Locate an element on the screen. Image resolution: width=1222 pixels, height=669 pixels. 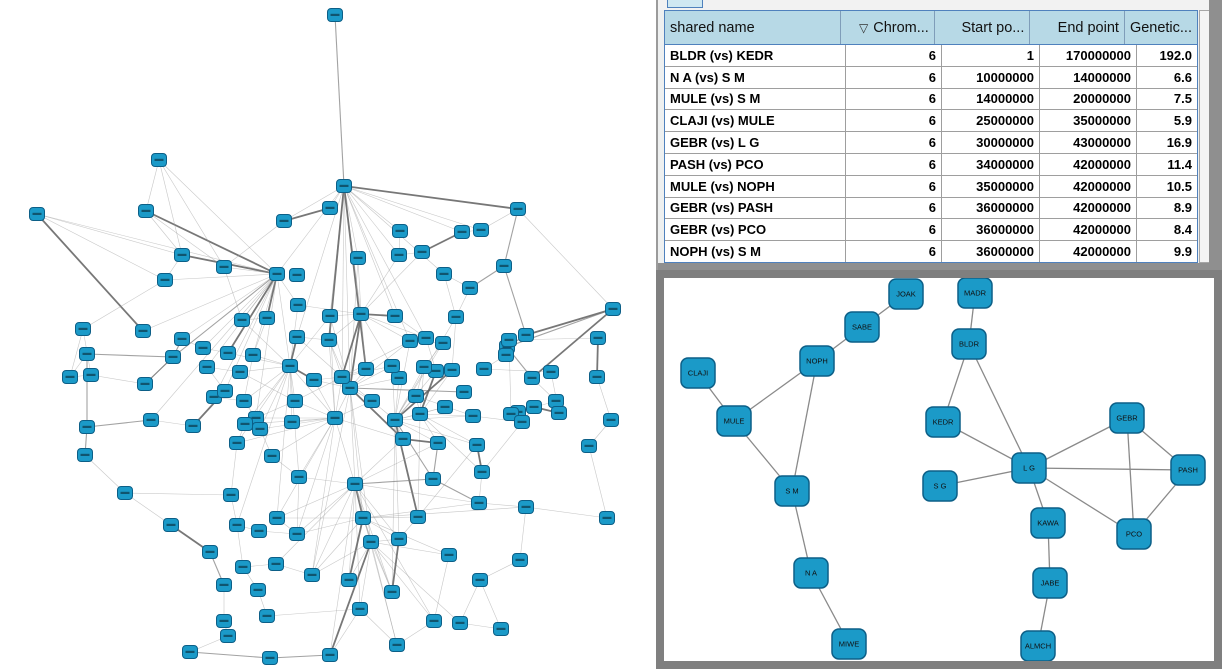
table-cell: 8.9 is located at coordinates (1167, 208).